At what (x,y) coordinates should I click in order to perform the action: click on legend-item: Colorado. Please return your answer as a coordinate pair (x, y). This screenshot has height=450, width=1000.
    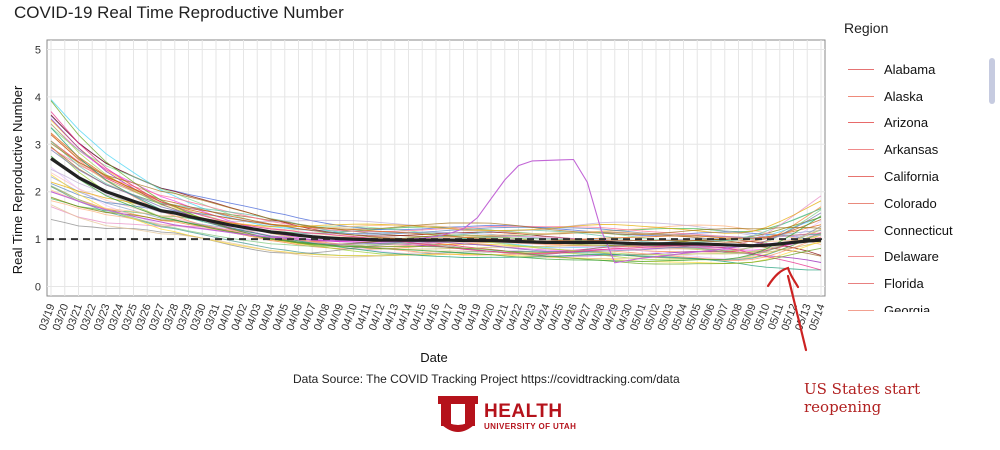
    Looking at the image, I should click on (913, 203).